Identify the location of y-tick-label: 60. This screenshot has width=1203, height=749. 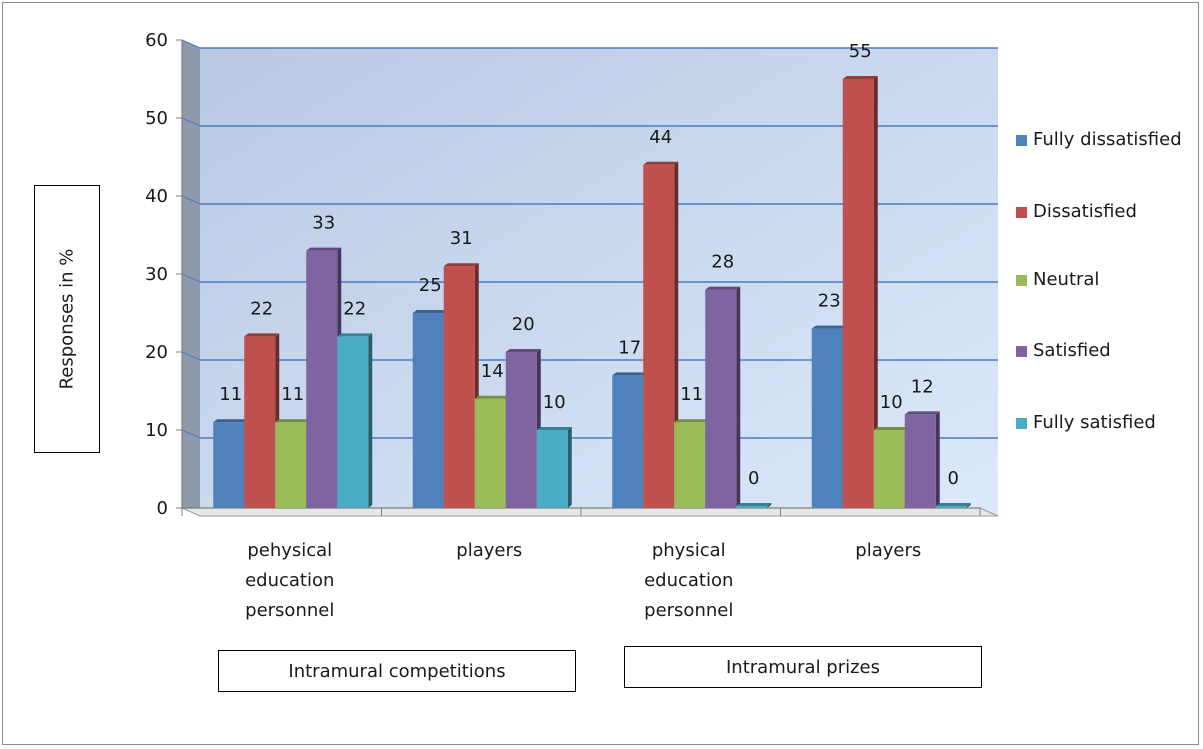
(156, 40).